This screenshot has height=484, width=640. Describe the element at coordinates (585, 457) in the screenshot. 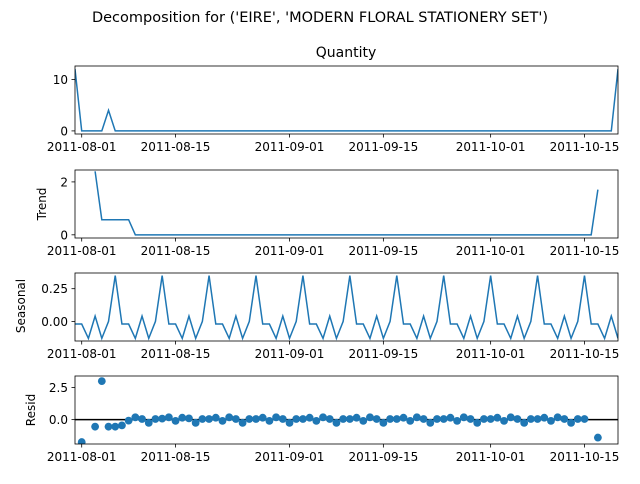

I see `x-tick-label-3-5: 2011-10-15` at that location.